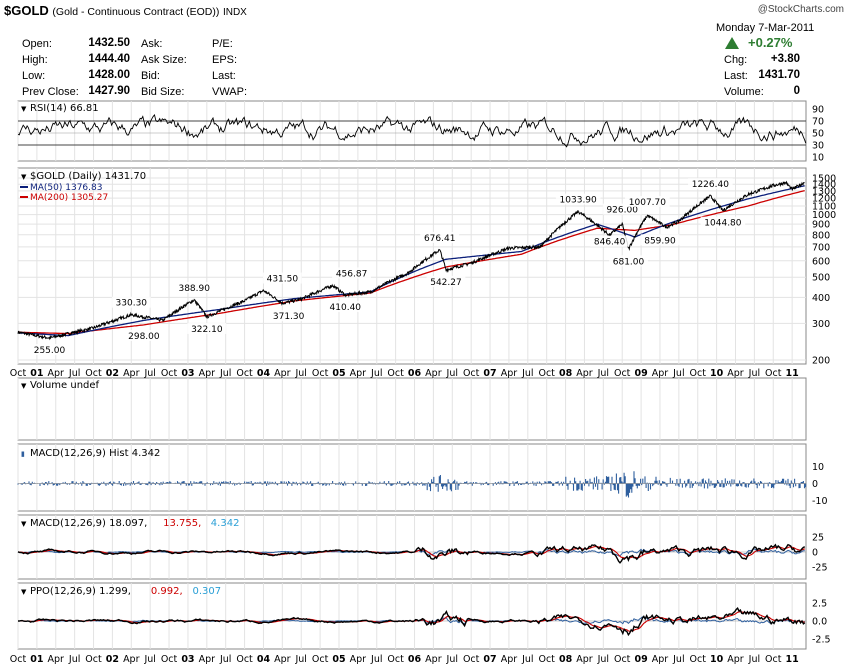 The image size is (850, 668). Describe the element at coordinates (88, 523) in the screenshot. I see `macd-title-part: MACD(12,26,9) 18.097,` at that location.